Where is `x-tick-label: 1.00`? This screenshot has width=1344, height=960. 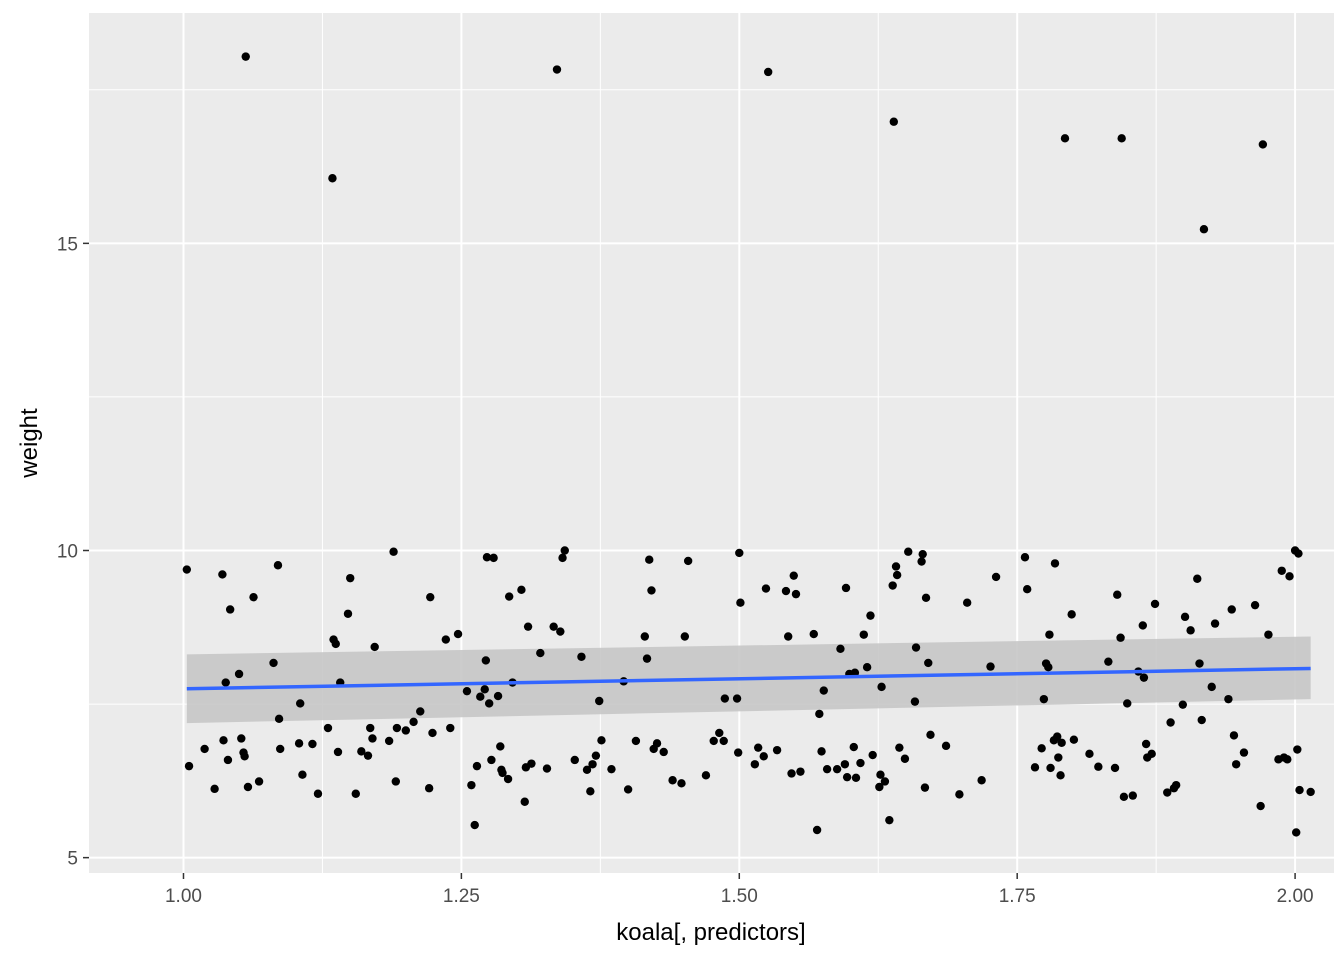 x-tick-label: 1.00 is located at coordinates (183, 896).